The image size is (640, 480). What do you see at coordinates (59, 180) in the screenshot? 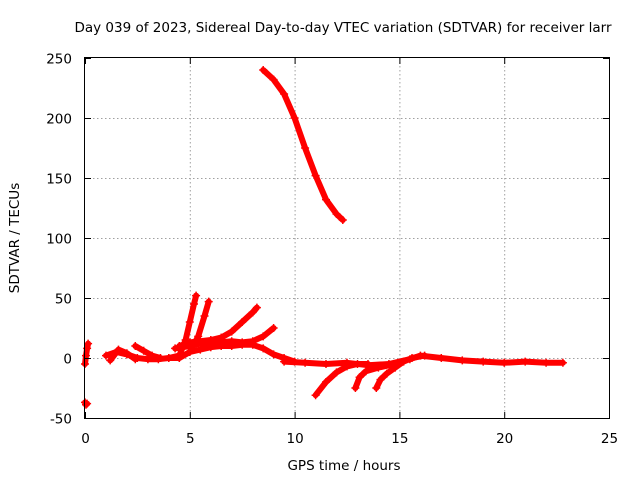
I see `y-tick-label: 150` at bounding box center [59, 180].